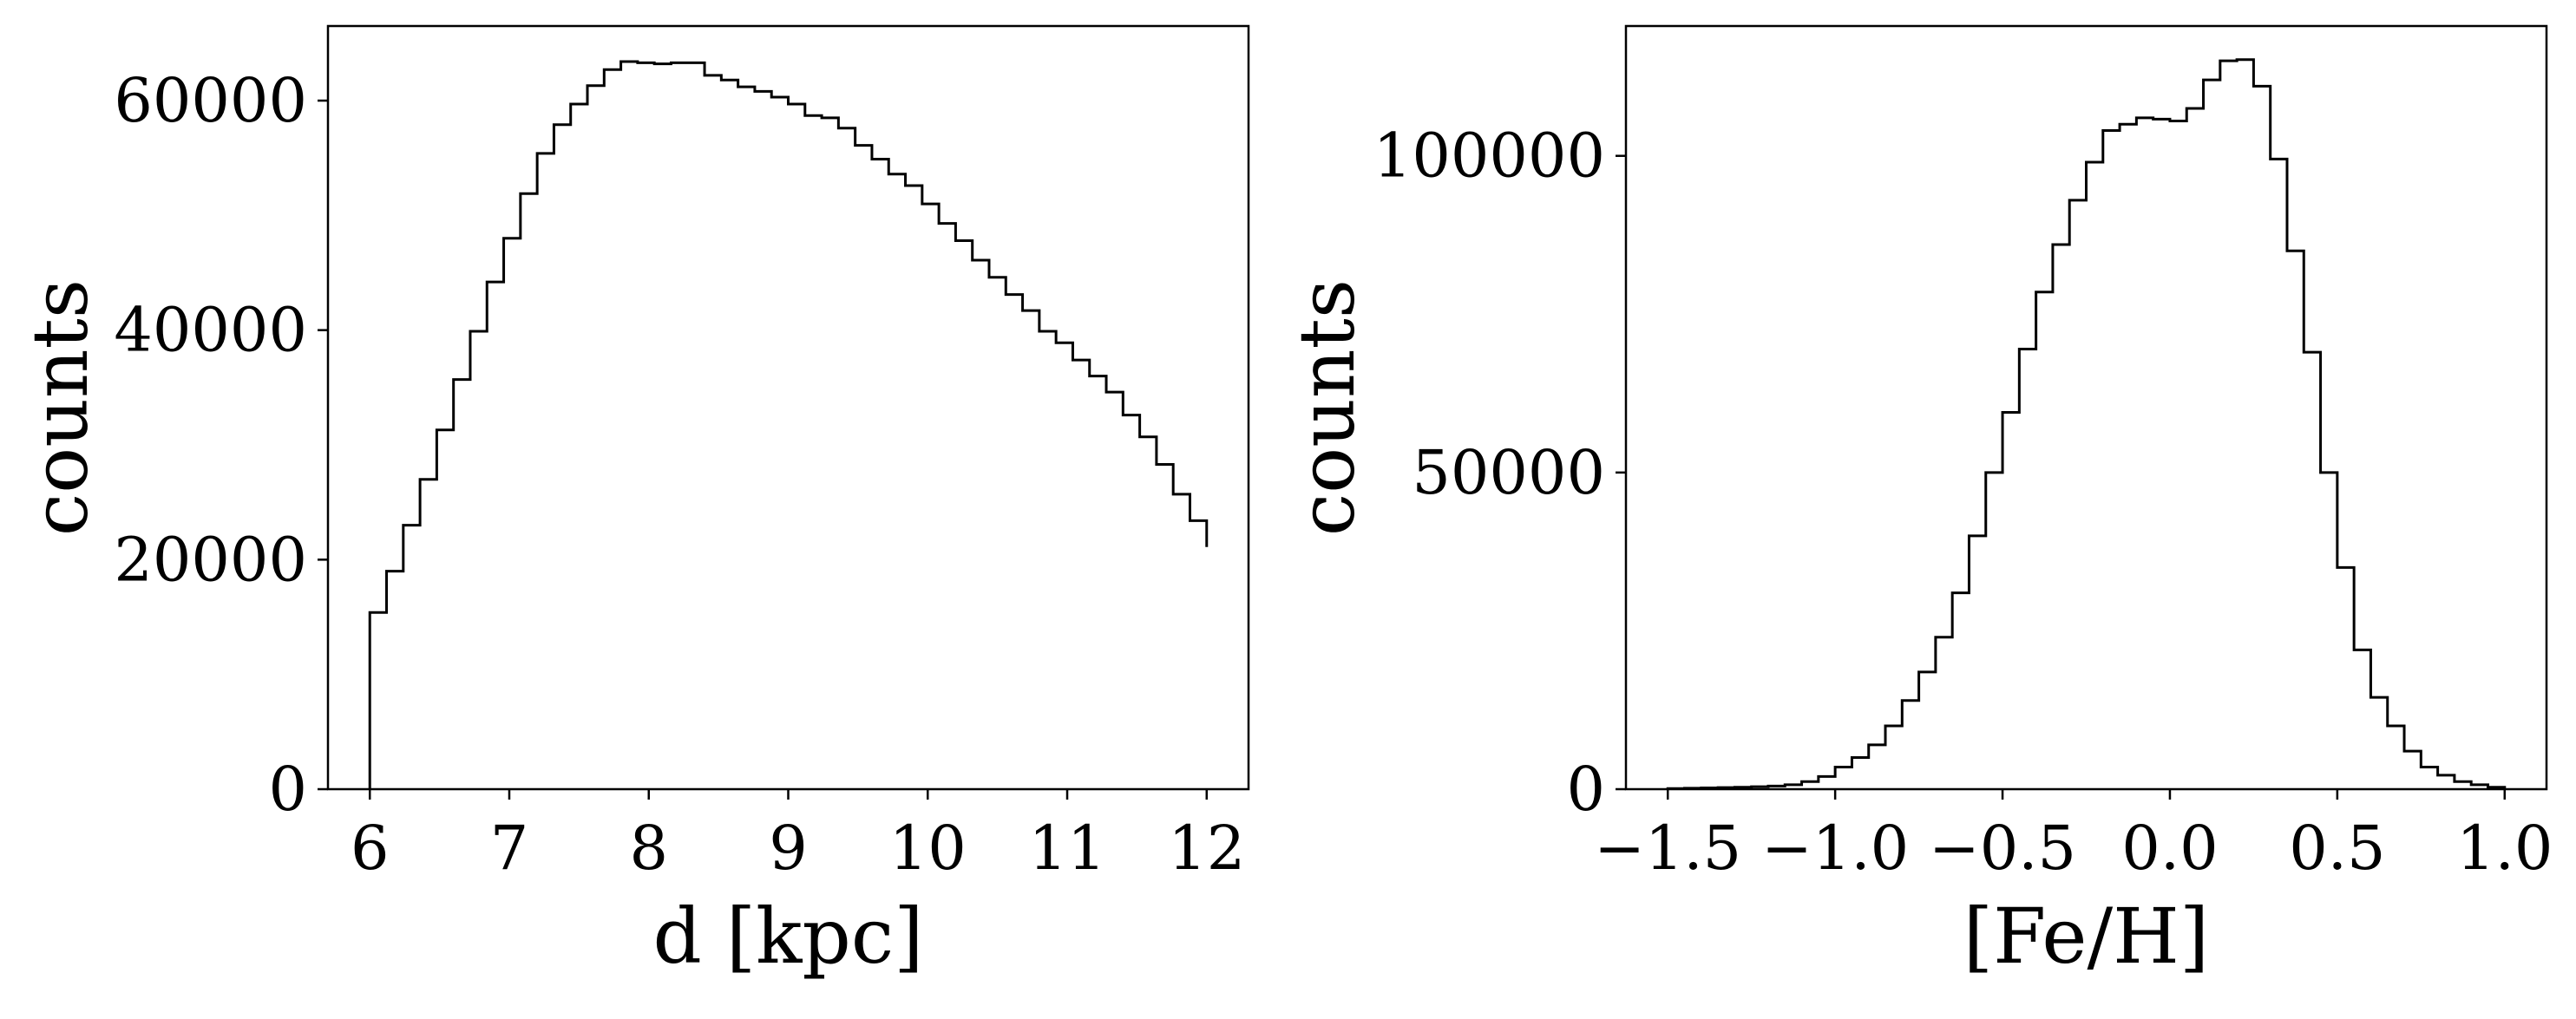 Image resolution: width=2576 pixels, height=1019 pixels. I want to click on metallicity-x-tick-label: 0.5, so click(2337, 848).